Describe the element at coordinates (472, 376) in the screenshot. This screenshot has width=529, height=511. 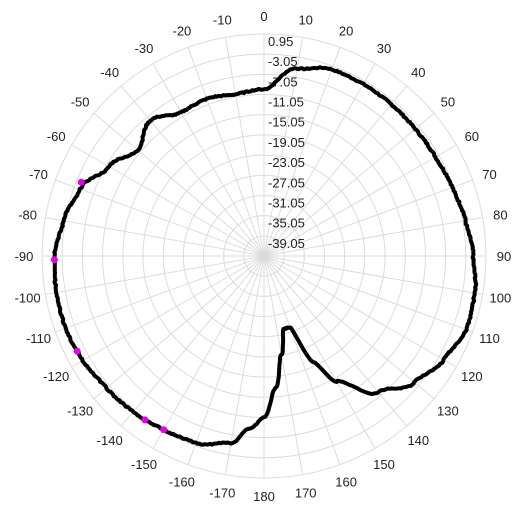
I see `angular-tick-label: 120` at that location.